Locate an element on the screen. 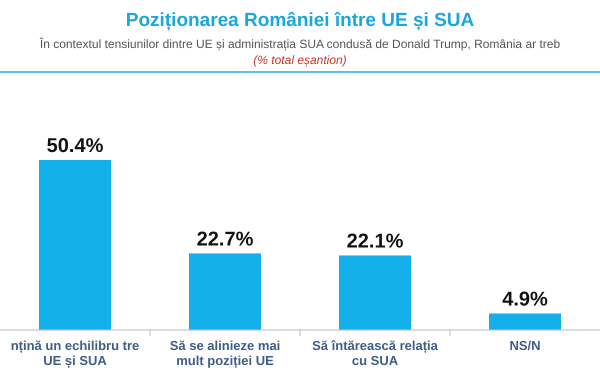 The width and height of the screenshot is (600, 375). x-tick-label: Să se alinieze mai mult poziției UE is located at coordinates (225, 353).